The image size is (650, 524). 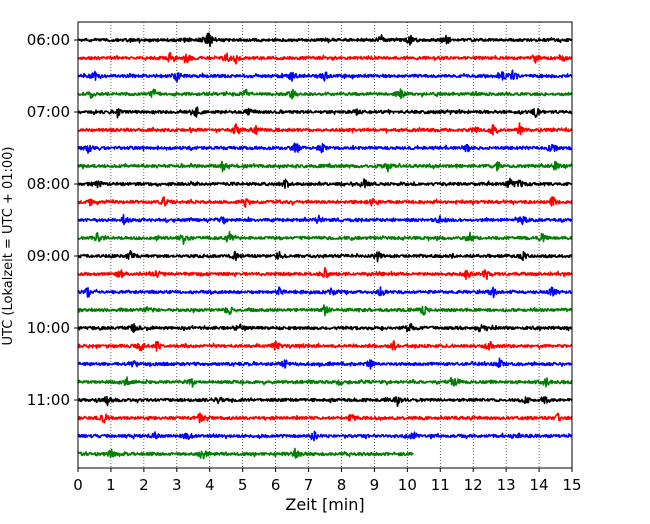 I want to click on y-axis-ticks: 06:00 07:00 08:00 09:00 10:00 11:00, so click(x=52, y=220).